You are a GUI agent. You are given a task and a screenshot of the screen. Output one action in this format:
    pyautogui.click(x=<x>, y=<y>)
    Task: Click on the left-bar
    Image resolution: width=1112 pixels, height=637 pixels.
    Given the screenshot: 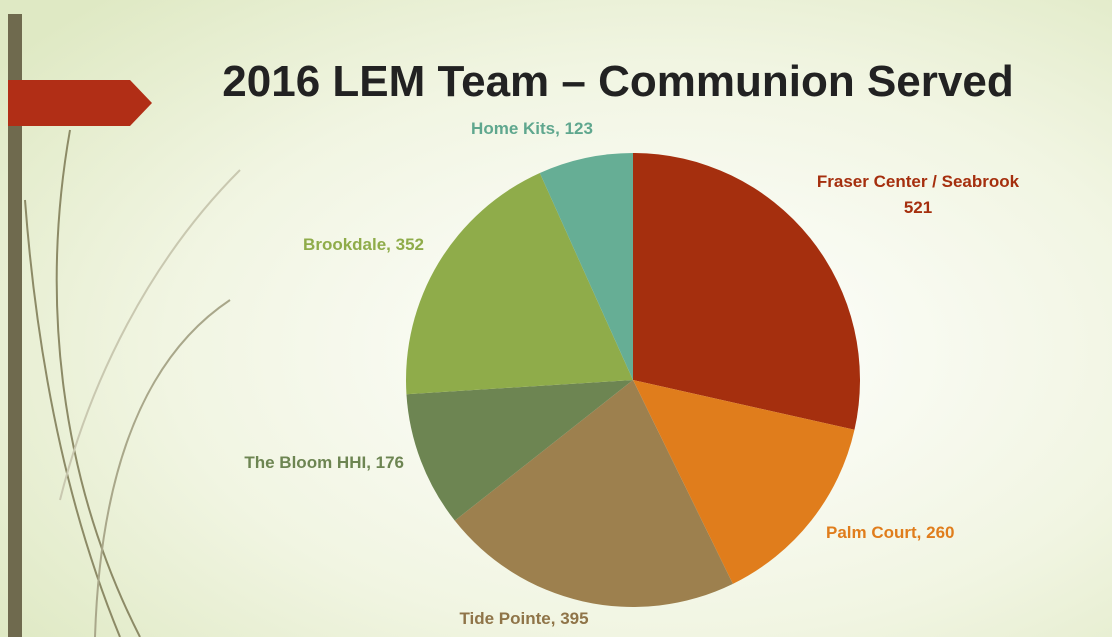 What is the action you would take?
    pyautogui.click(x=15, y=325)
    